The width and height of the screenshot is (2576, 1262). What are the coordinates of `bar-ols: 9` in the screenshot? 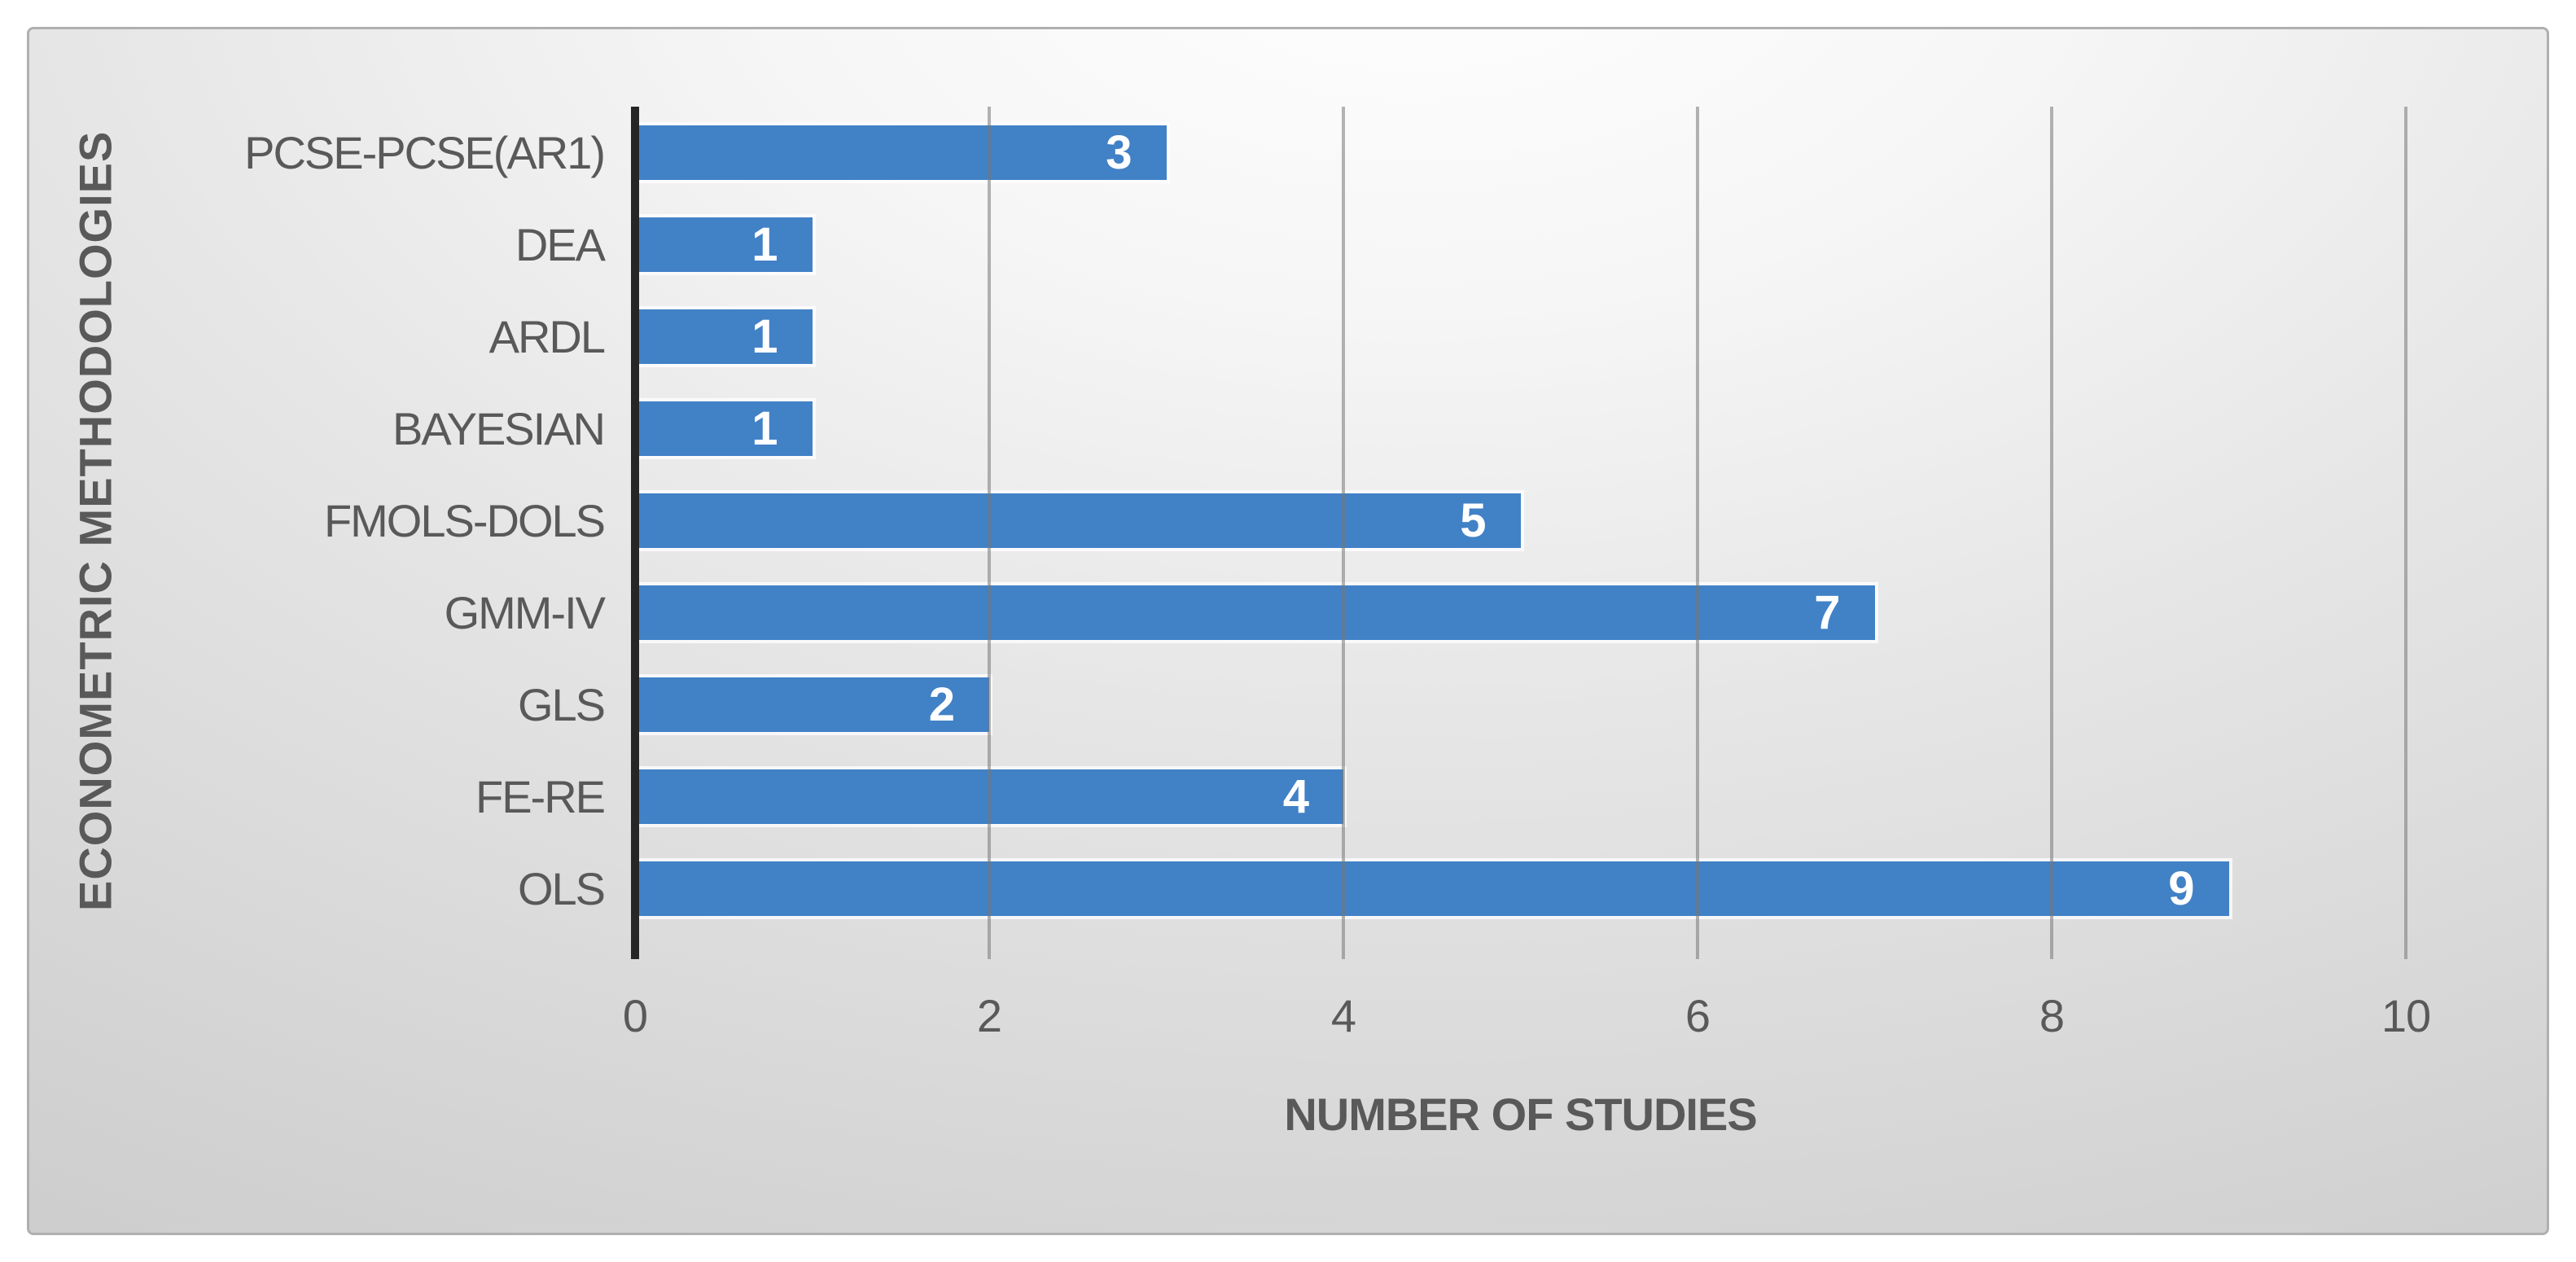 It's located at (1432, 888).